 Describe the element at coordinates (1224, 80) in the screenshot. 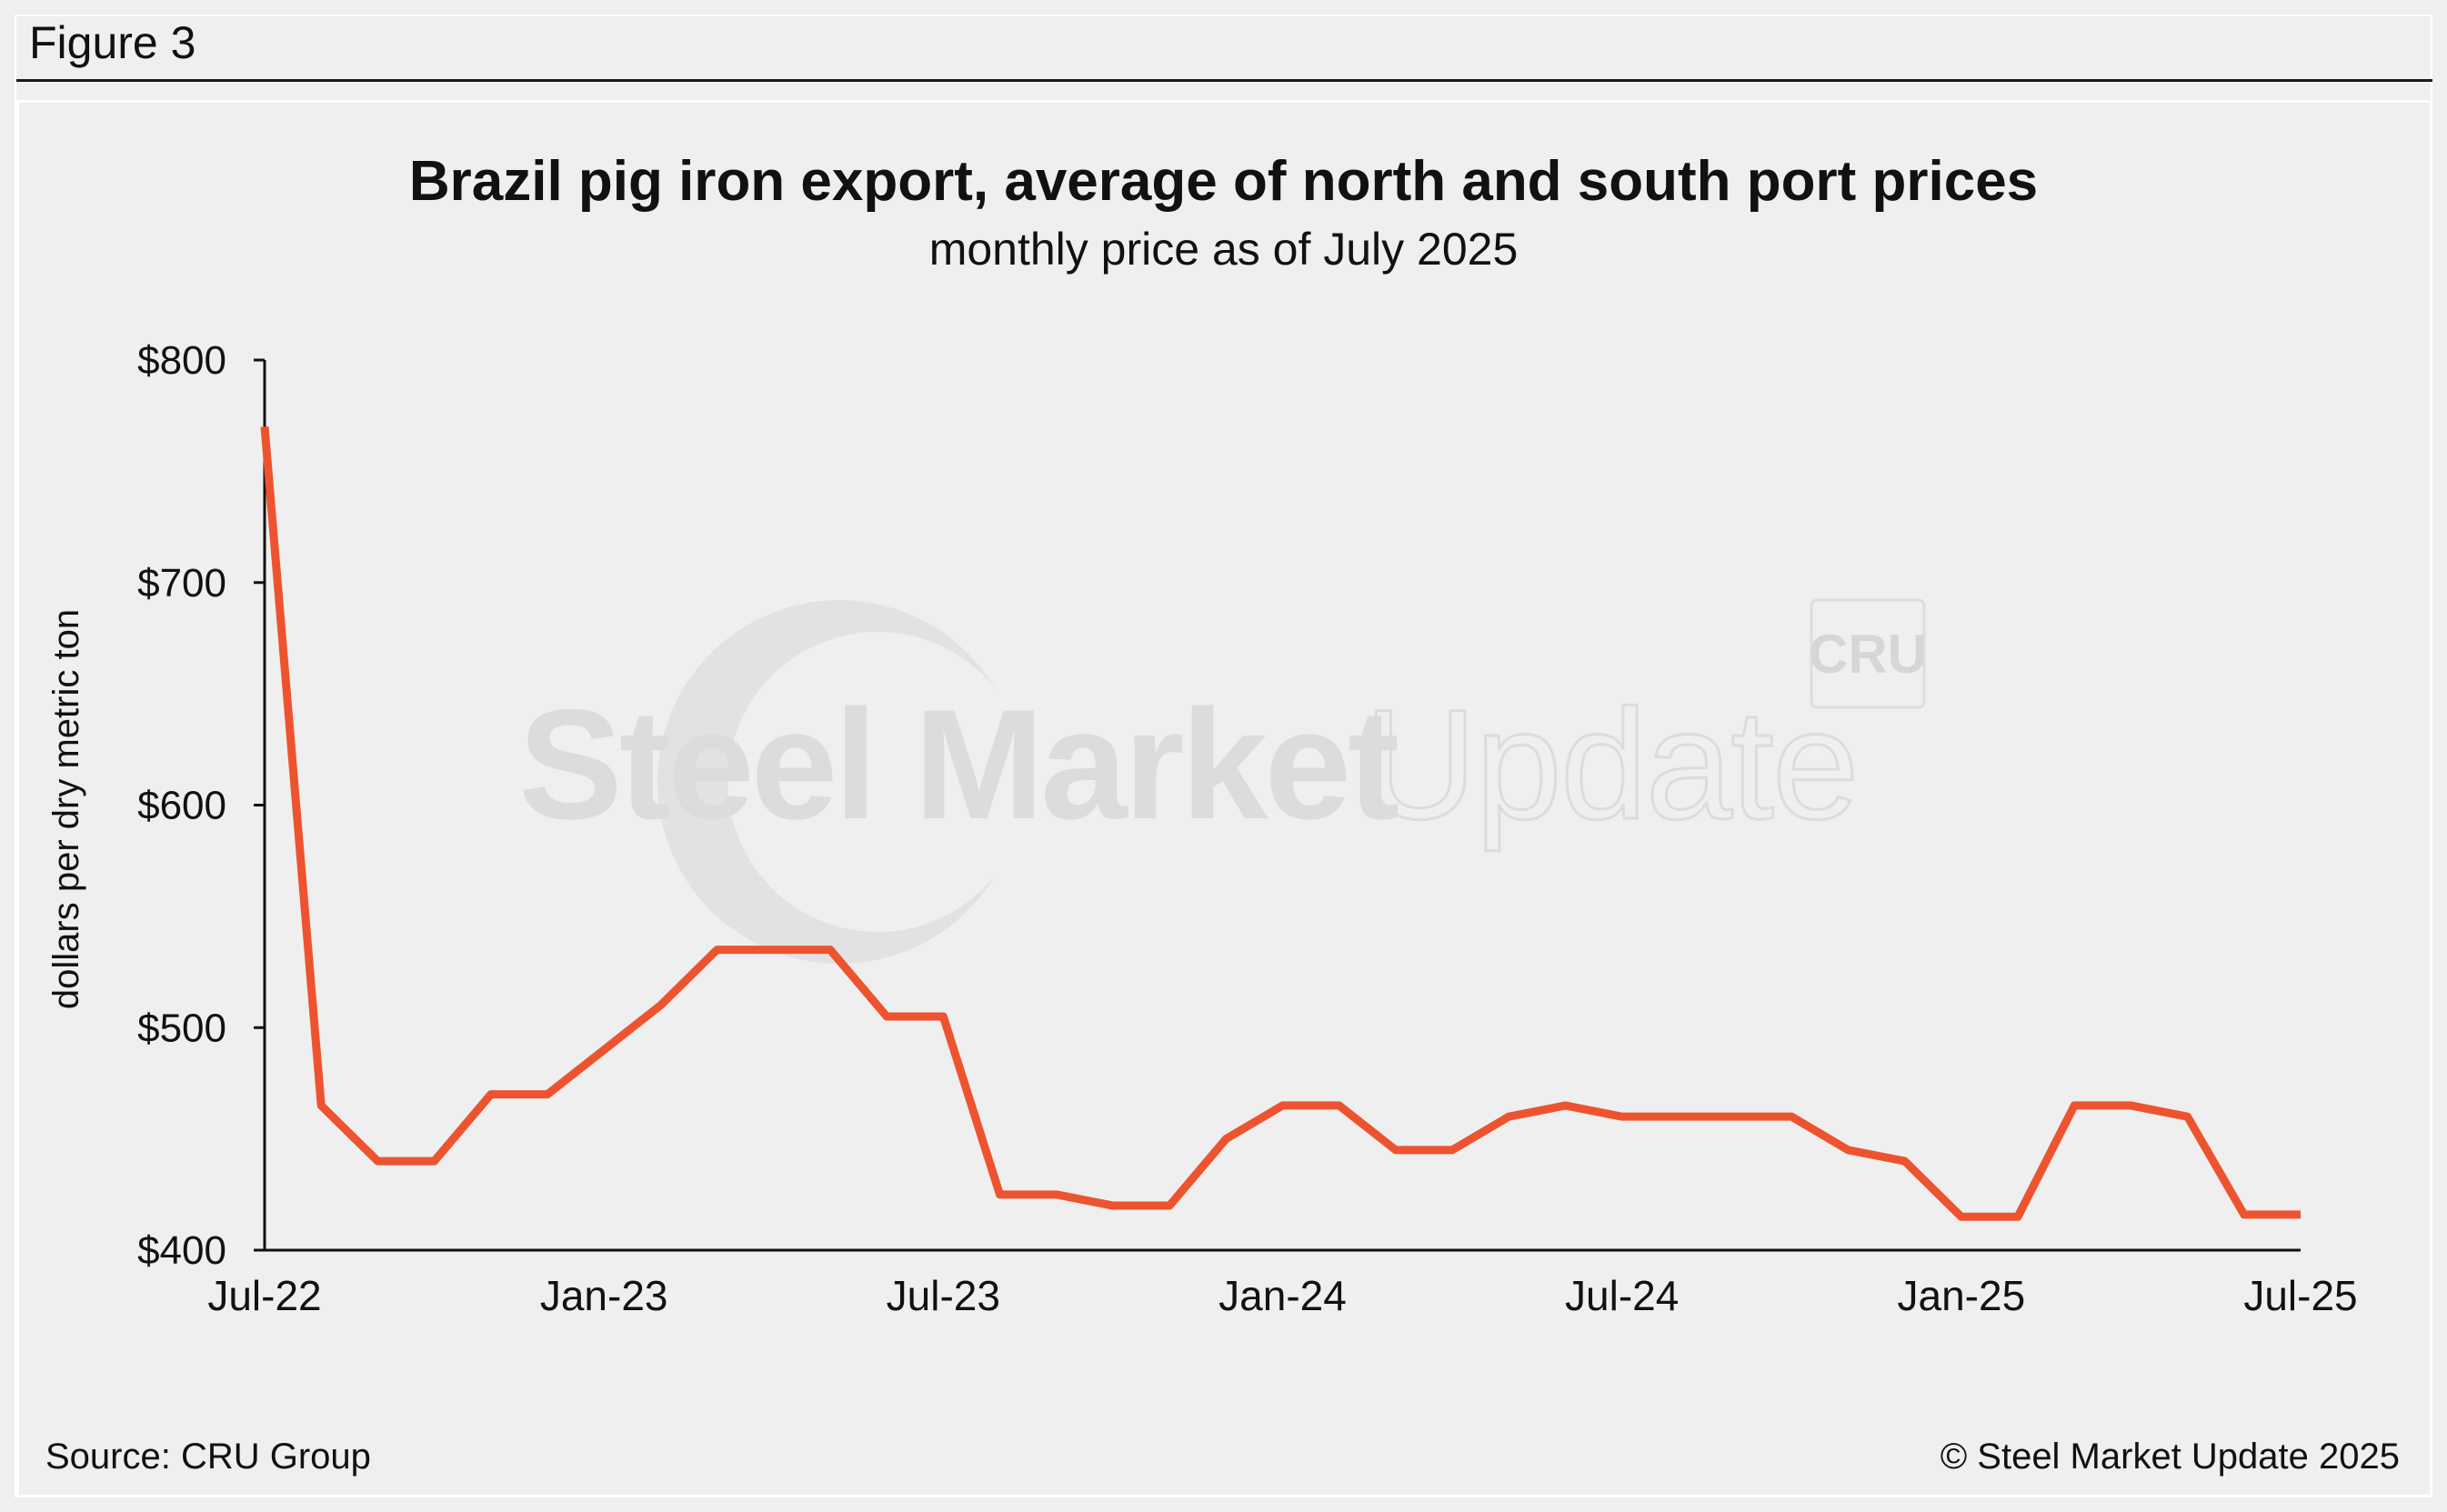

I see `figure-divider` at that location.